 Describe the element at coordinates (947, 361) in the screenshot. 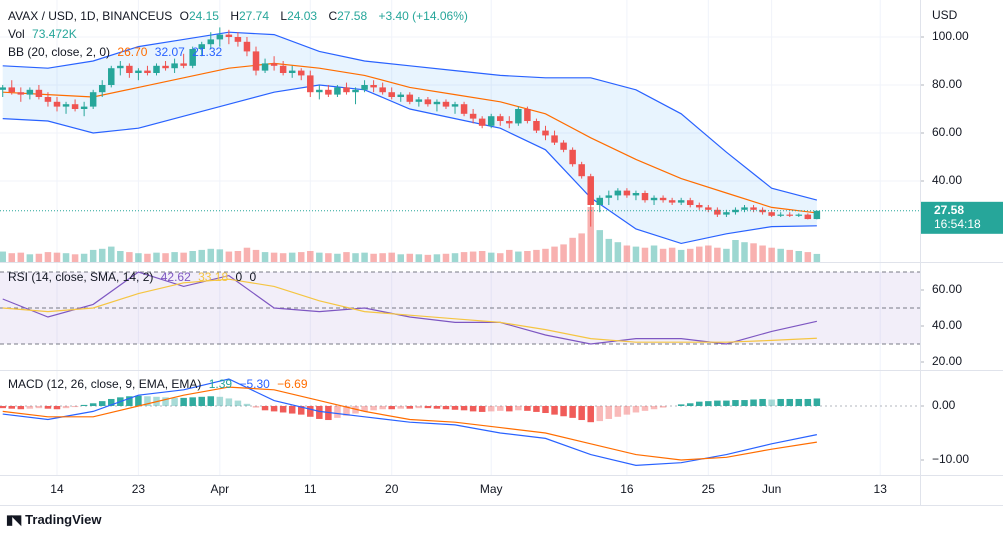

I see `y-tick-label: 20.00` at that location.